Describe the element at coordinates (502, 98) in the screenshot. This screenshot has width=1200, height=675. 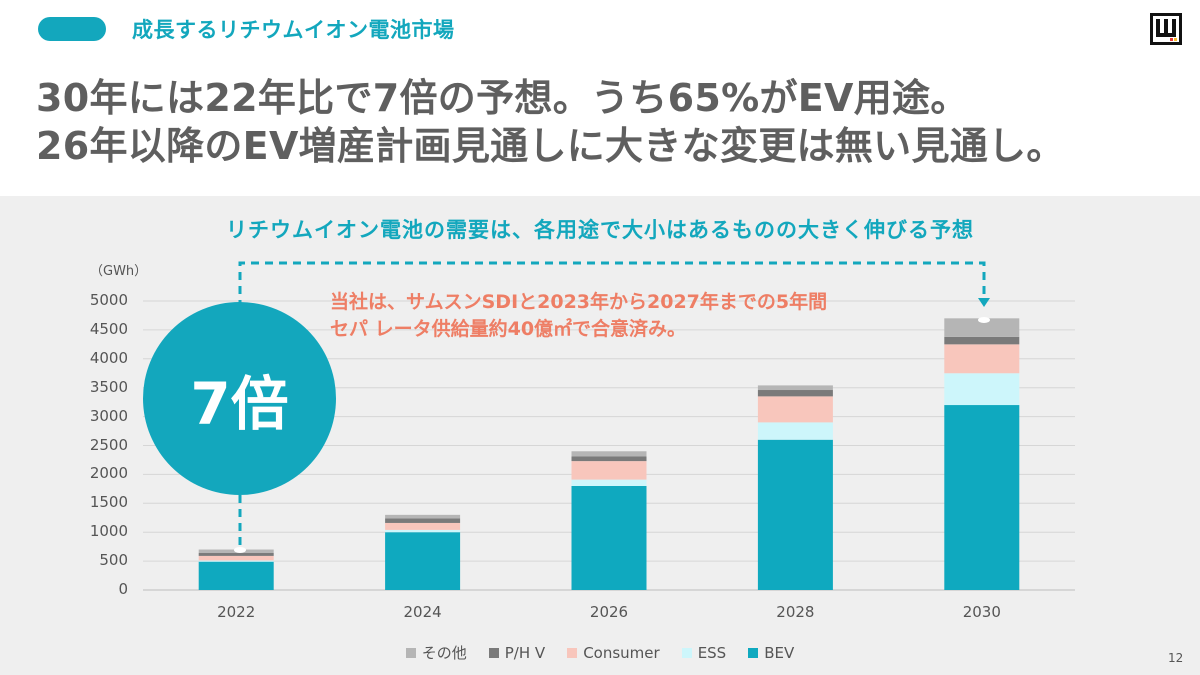
I see `headline-line-1: 30年には22年比で7倍の予想。うち65%がEV用途。` at that location.